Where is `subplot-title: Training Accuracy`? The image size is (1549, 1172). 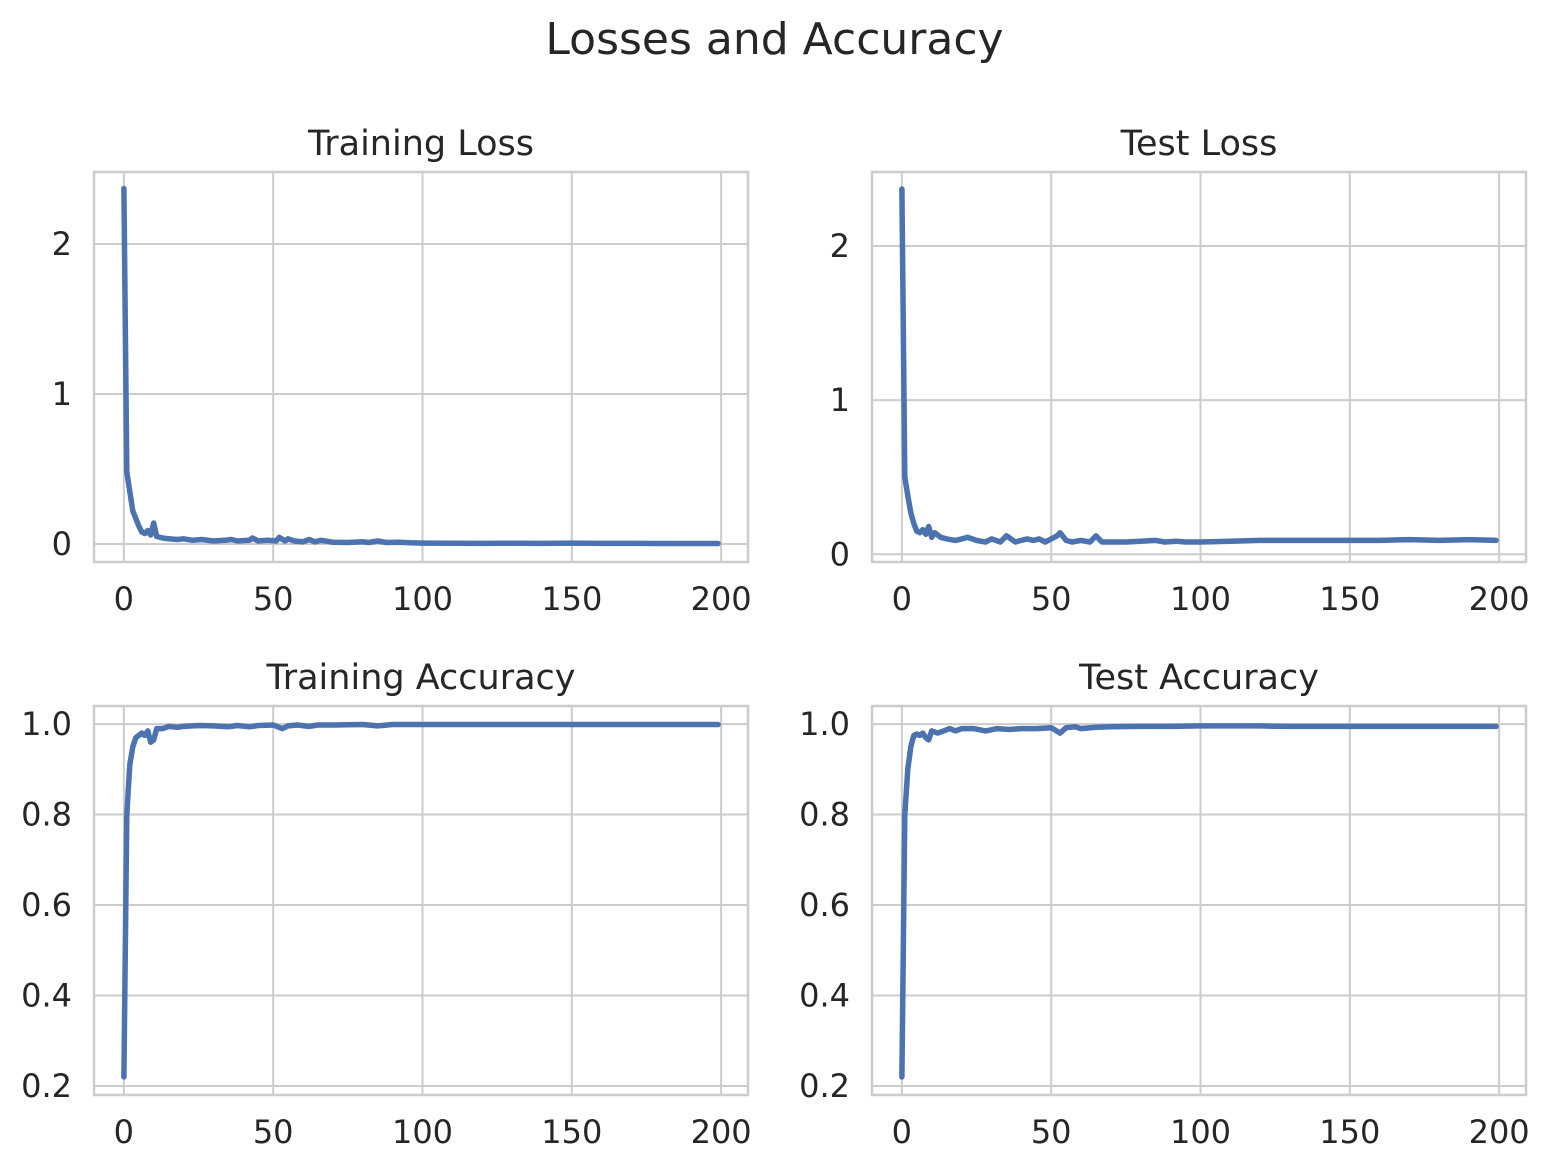 subplot-title: Training Accuracy is located at coordinates (420, 678).